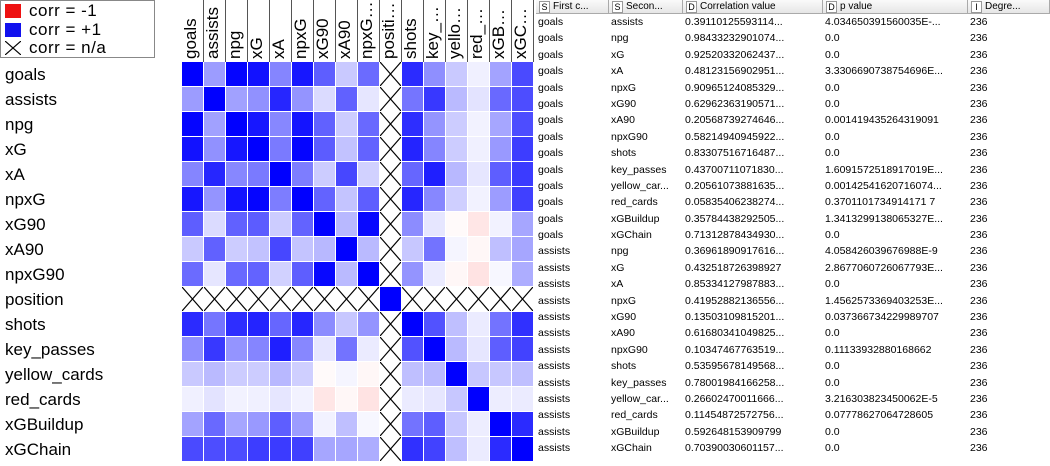  Describe the element at coordinates (793, 333) in the screenshot. I see `table-row: assists xA90 0.61680341049825... 0.0 236` at that location.